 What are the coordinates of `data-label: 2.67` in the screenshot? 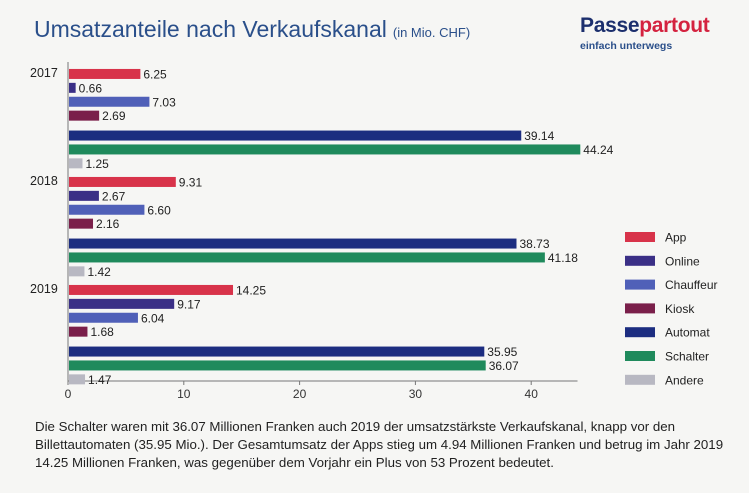 It's located at (114, 196).